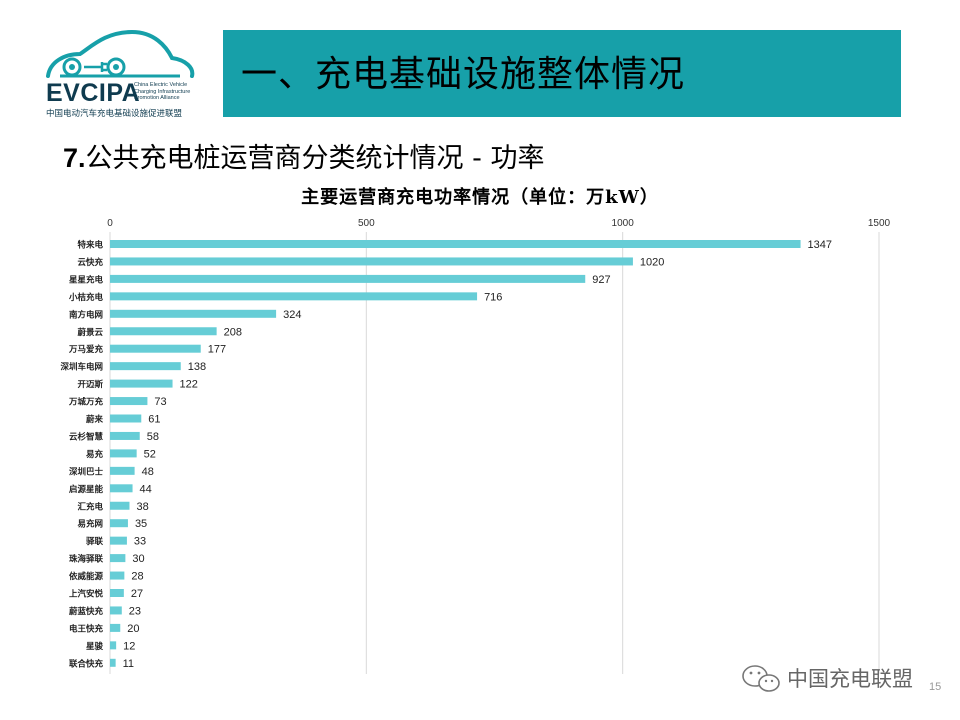 This screenshot has height=720, width=960. I want to click on logo-brand: EVCIPA, so click(93, 93).